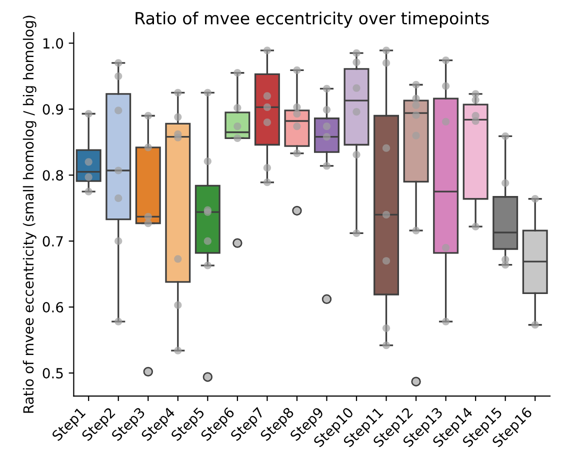 This screenshot has width=567, height=466. I want to click on y-tick-label: 0.7, so click(52, 241).